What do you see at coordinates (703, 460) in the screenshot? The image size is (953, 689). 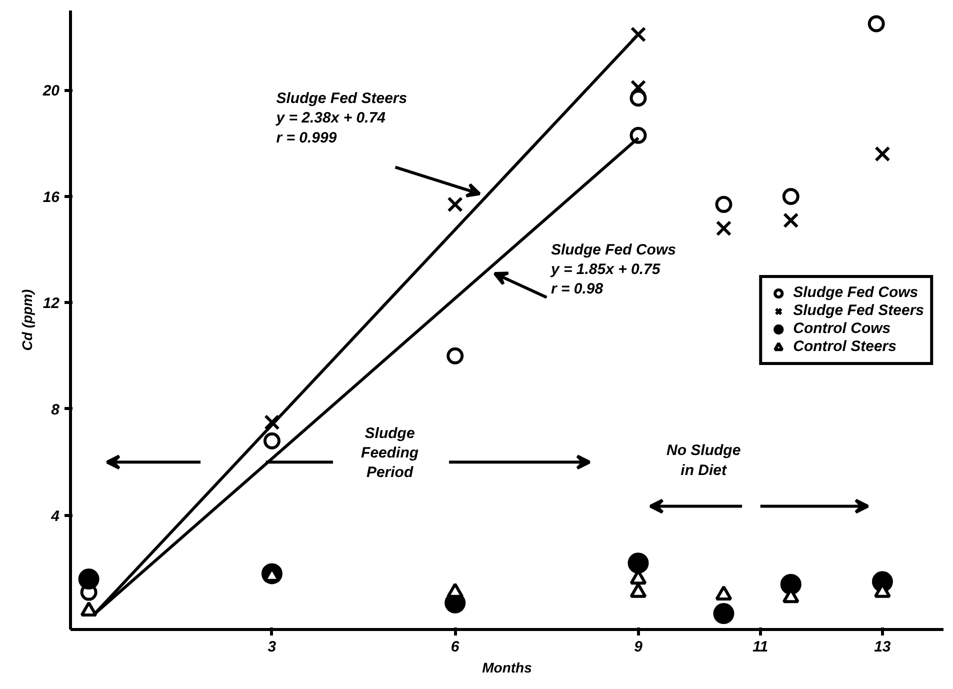 I see `annotation: No Sludge in Diet` at bounding box center [703, 460].